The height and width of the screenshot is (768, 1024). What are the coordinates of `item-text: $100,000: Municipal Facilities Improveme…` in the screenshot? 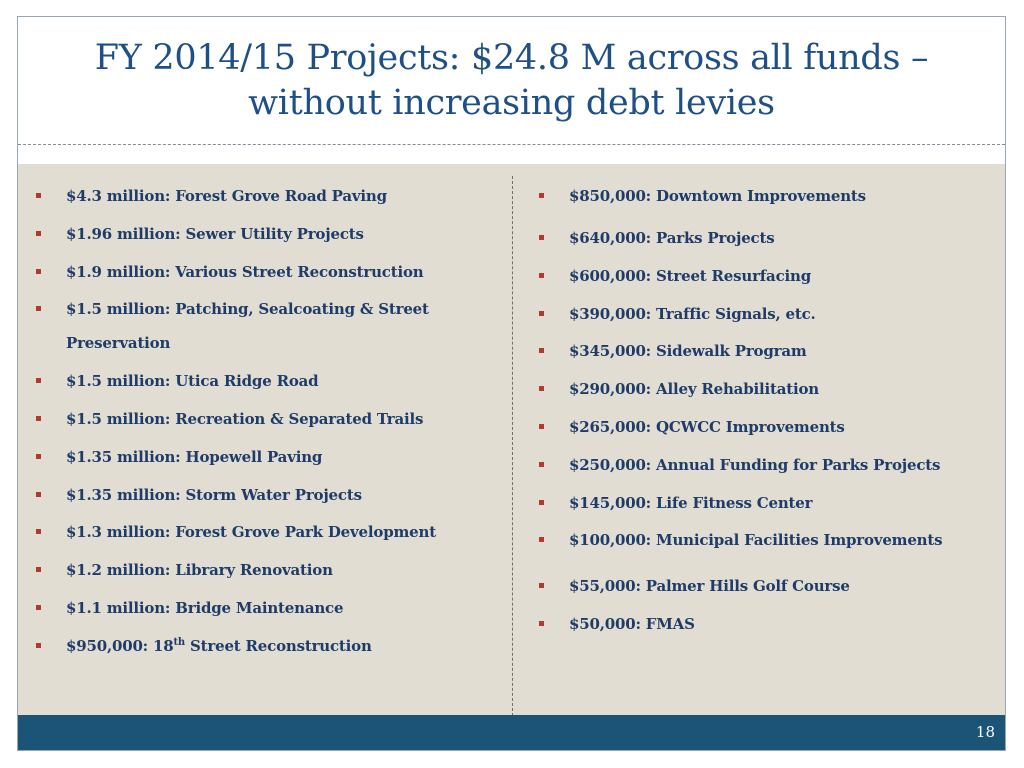 It's located at (756, 540).